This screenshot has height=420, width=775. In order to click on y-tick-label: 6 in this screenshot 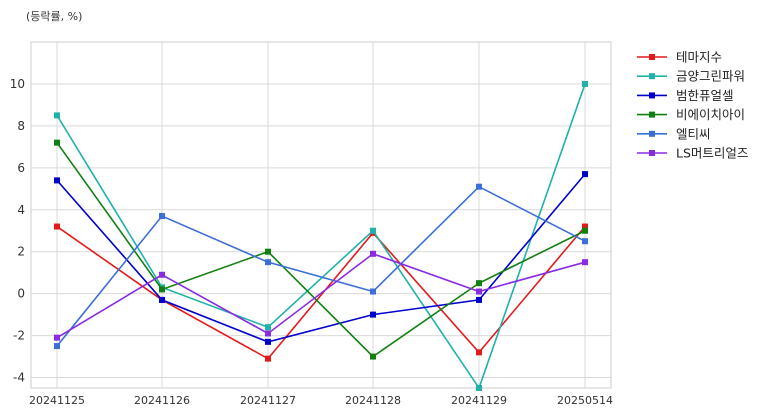, I will do `click(21, 168)`.